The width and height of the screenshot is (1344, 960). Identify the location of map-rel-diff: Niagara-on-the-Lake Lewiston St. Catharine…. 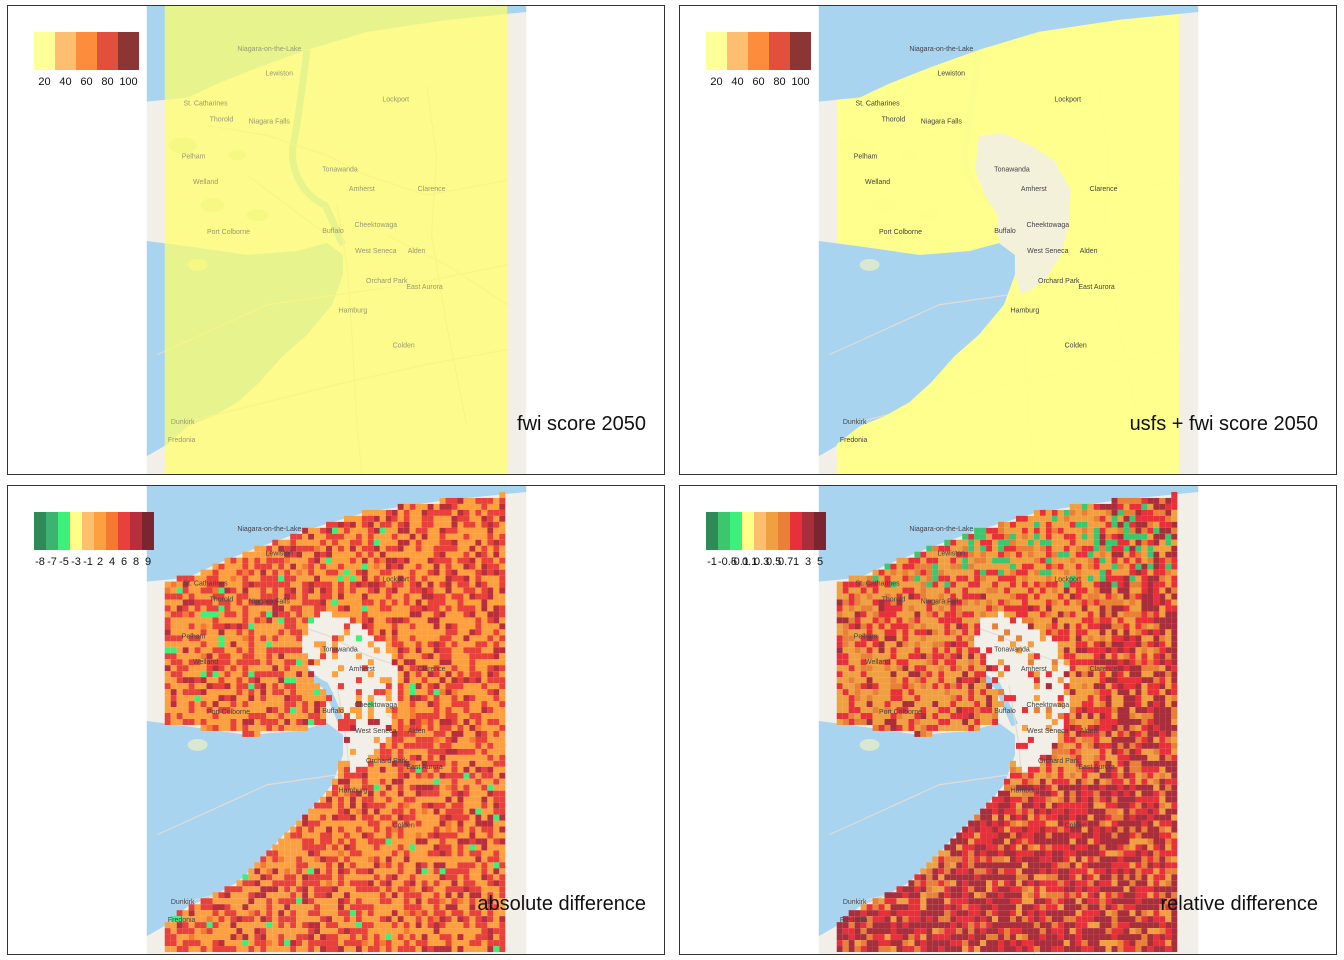
(1008, 720).